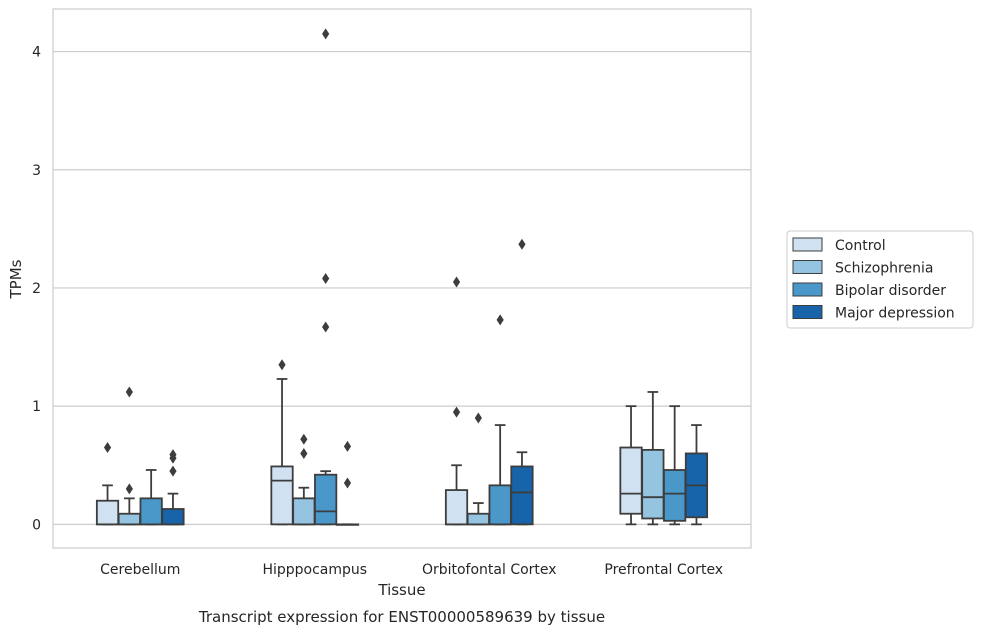 This screenshot has width=983, height=634. I want to click on y-tick-label: 1, so click(36, 407).